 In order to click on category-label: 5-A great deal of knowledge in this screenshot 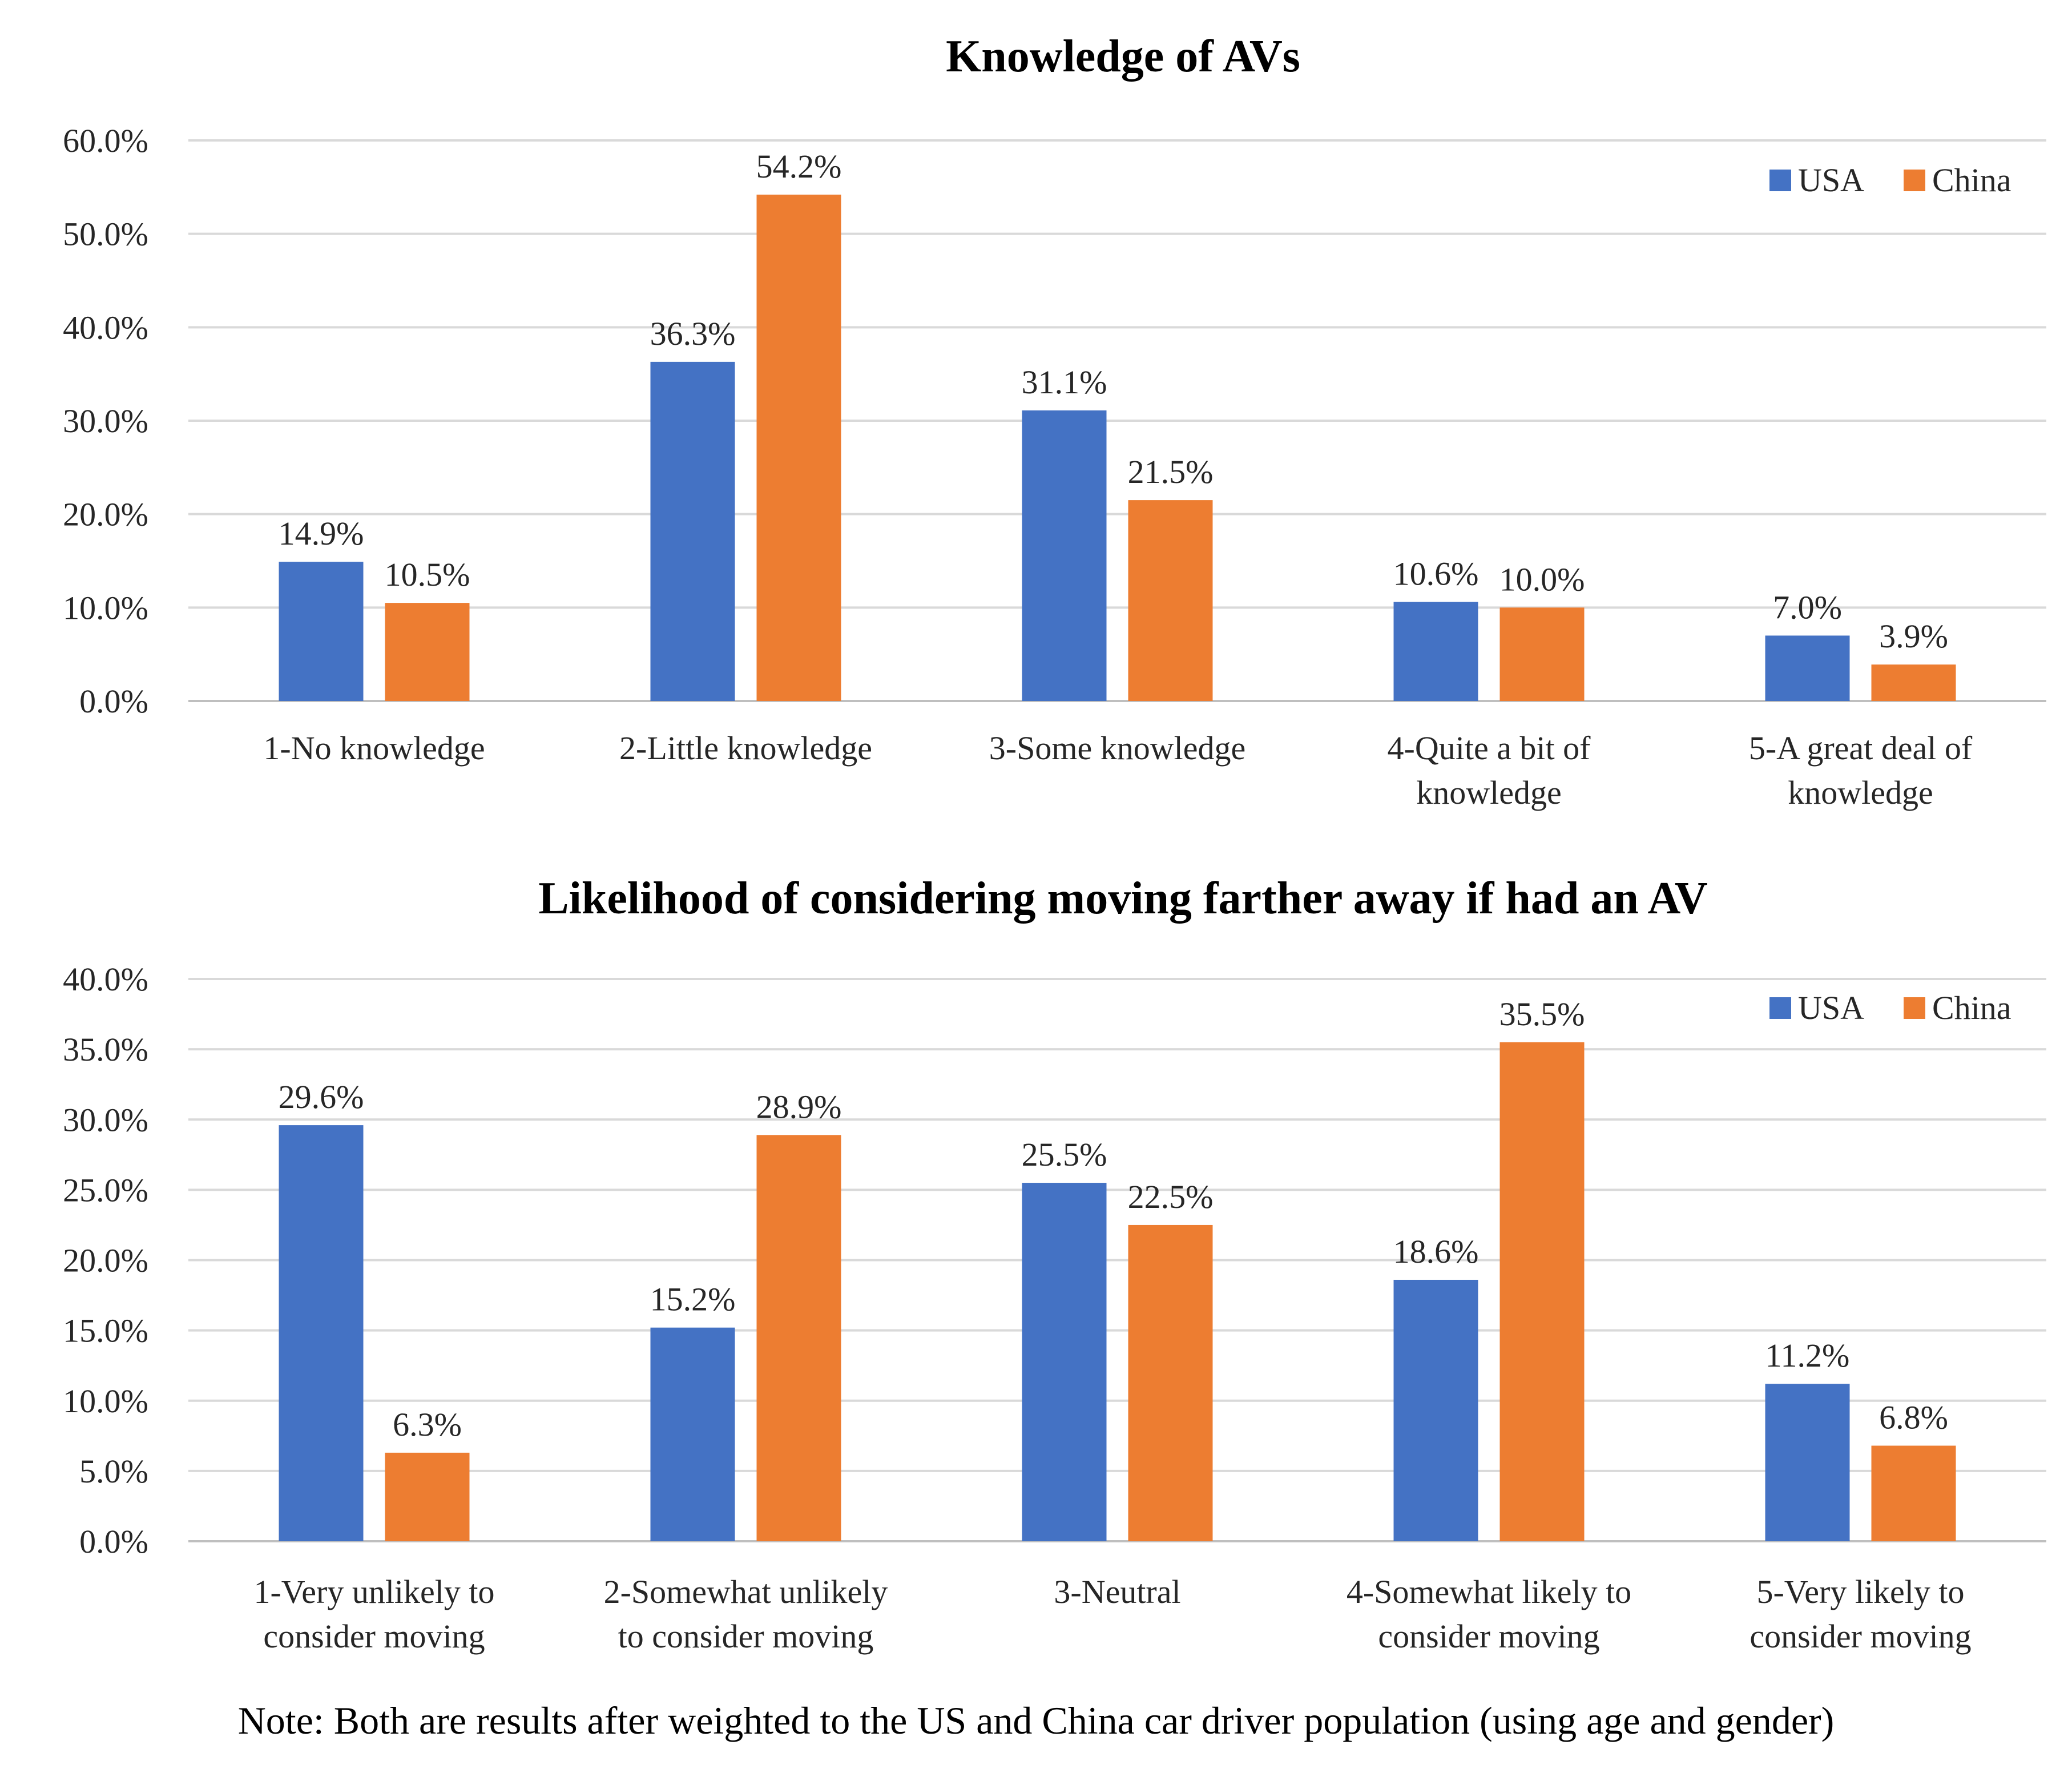, I will do `click(1861, 770)`.